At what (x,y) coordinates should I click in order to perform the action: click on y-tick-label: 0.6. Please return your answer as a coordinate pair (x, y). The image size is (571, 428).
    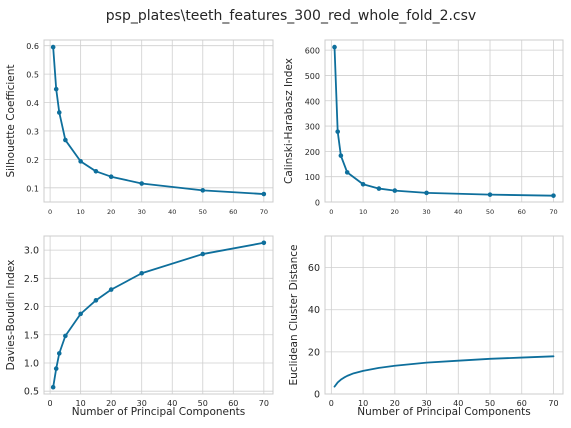
    Looking at the image, I should click on (32, 46).